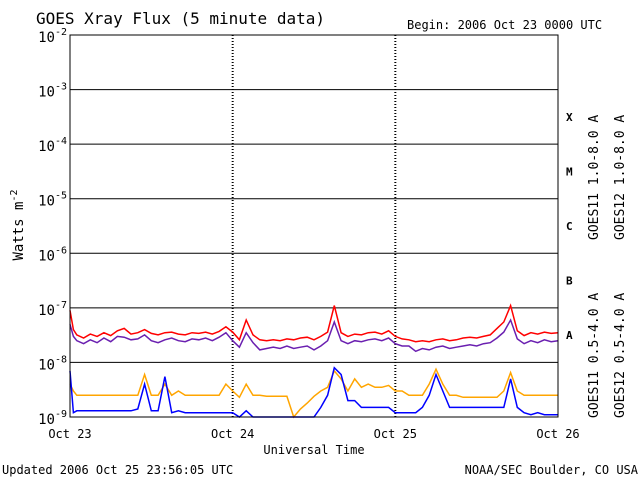  Describe the element at coordinates (620, 355) in the screenshot. I see `legend-goes12-short: GOES12 0.5-4.0 A` at that location.